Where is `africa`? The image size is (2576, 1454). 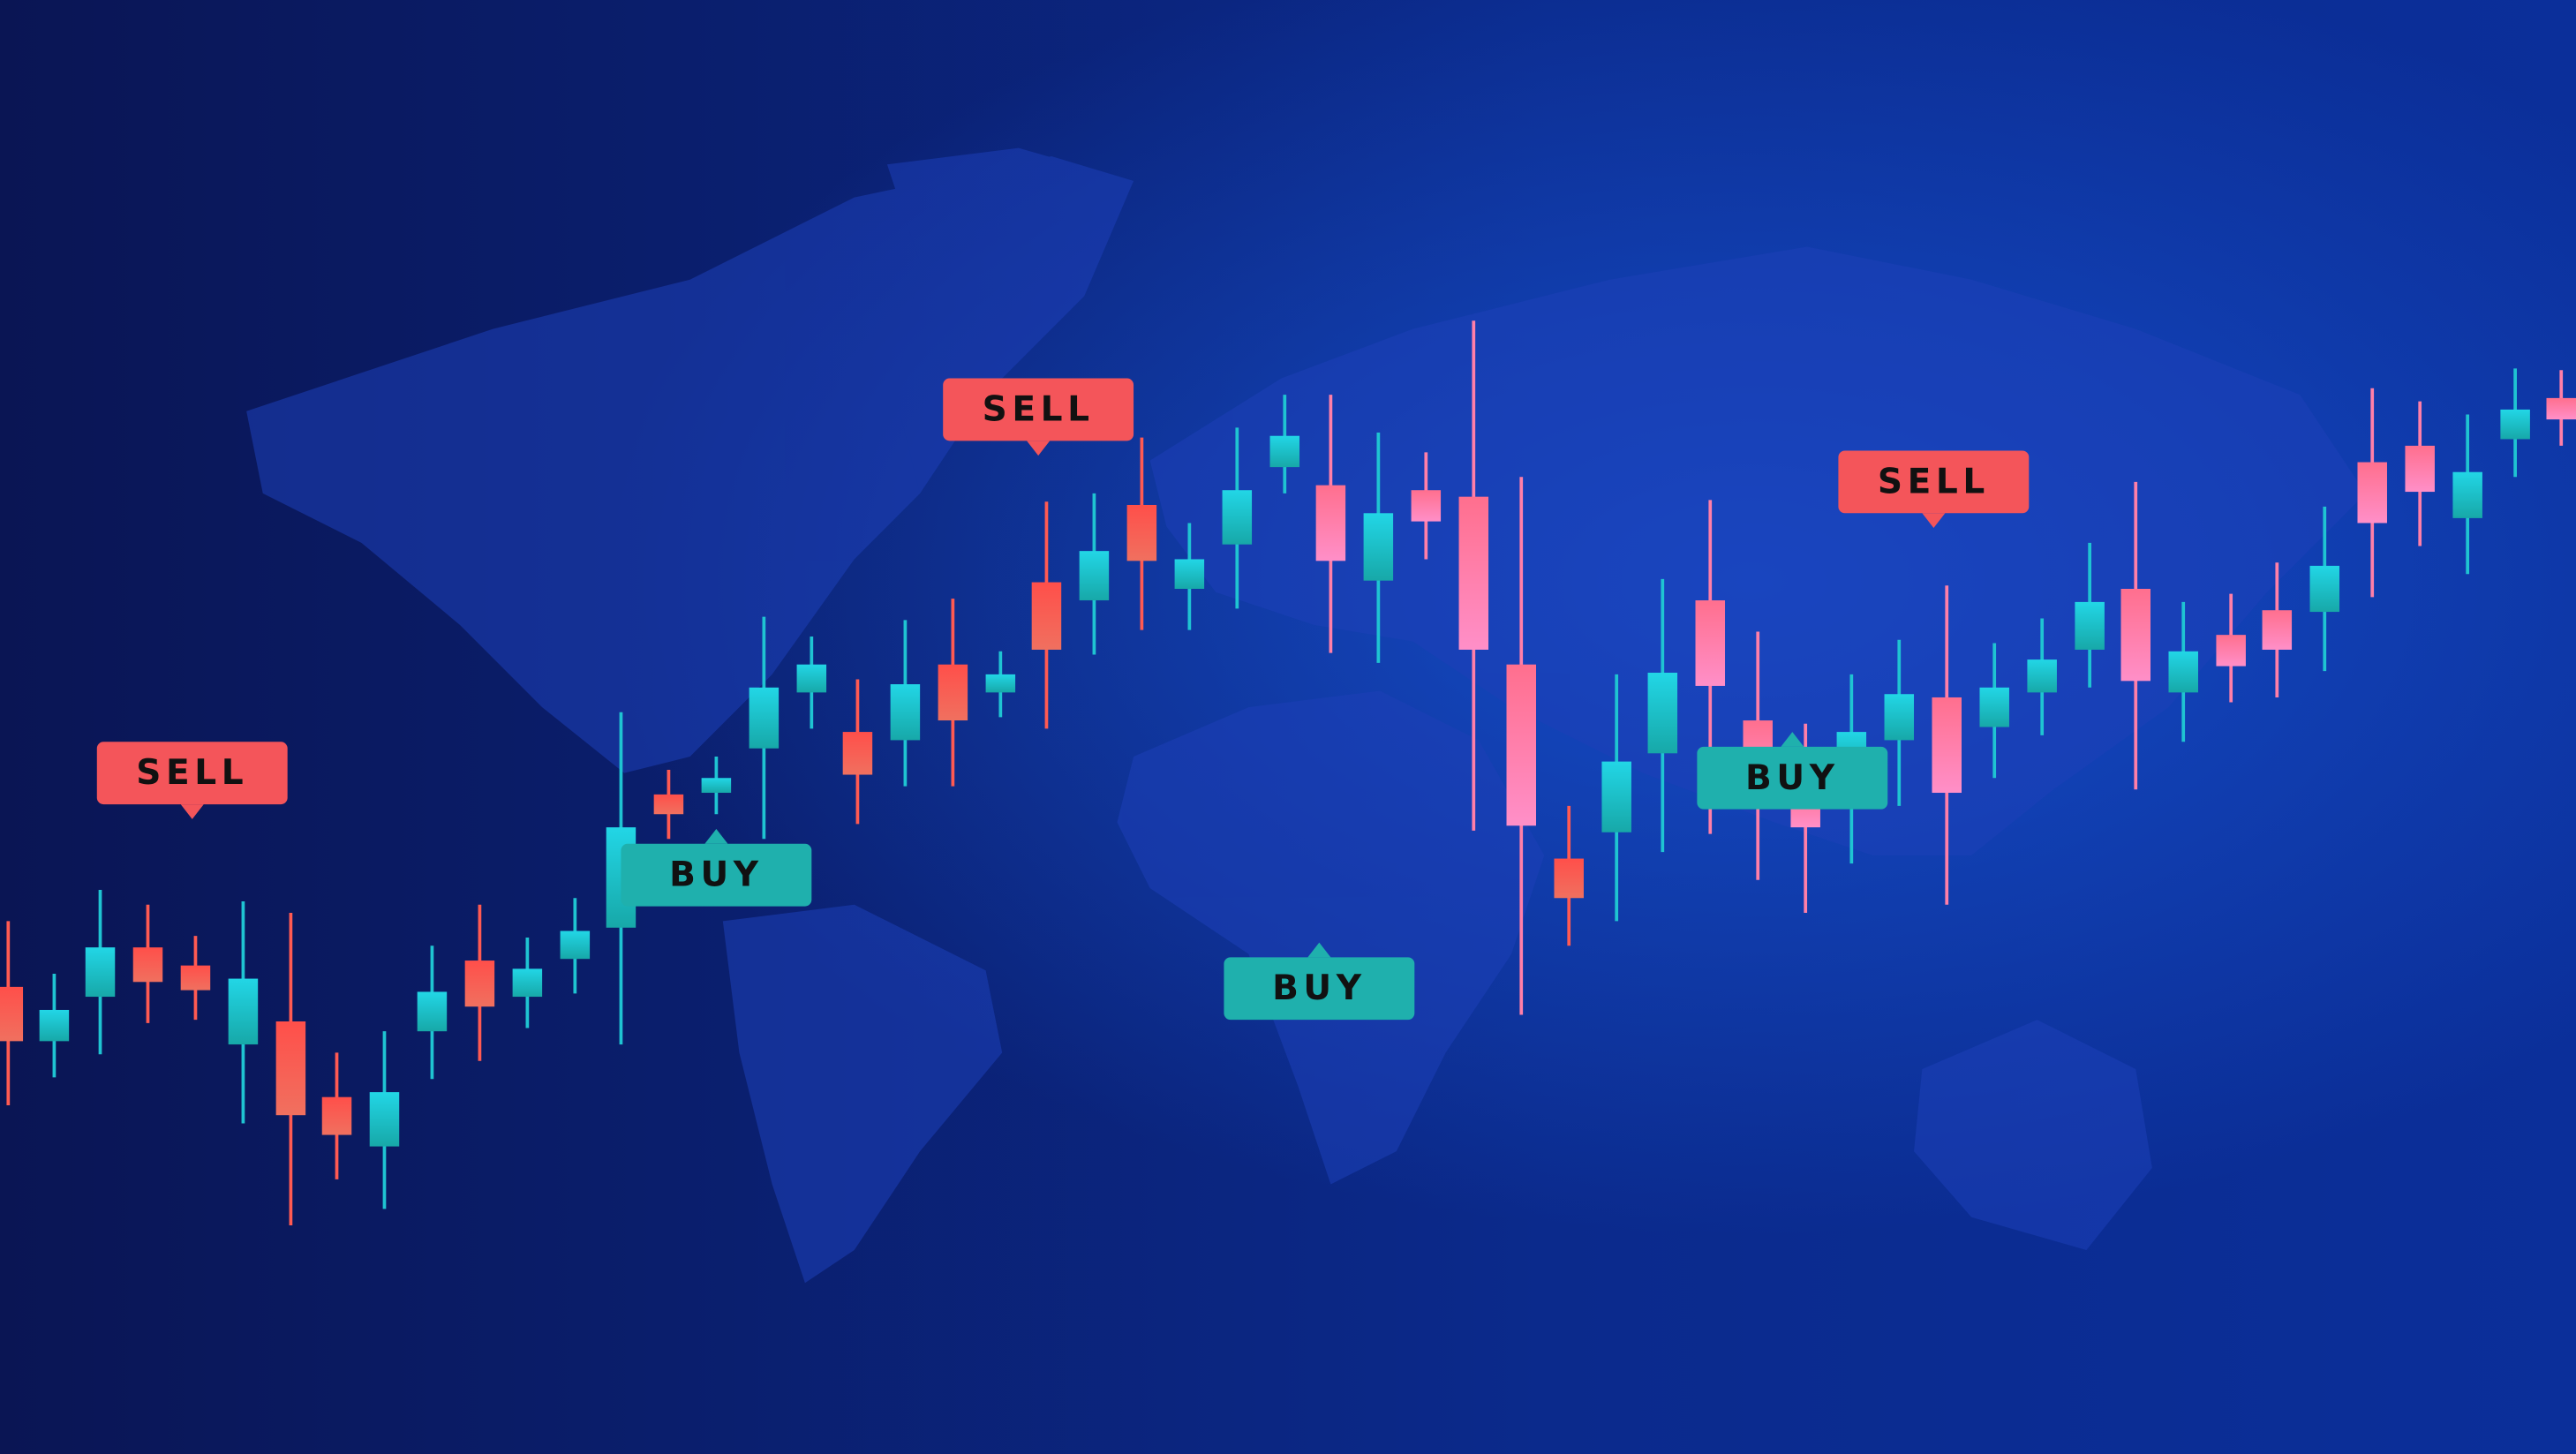
africa is located at coordinates (1331, 937).